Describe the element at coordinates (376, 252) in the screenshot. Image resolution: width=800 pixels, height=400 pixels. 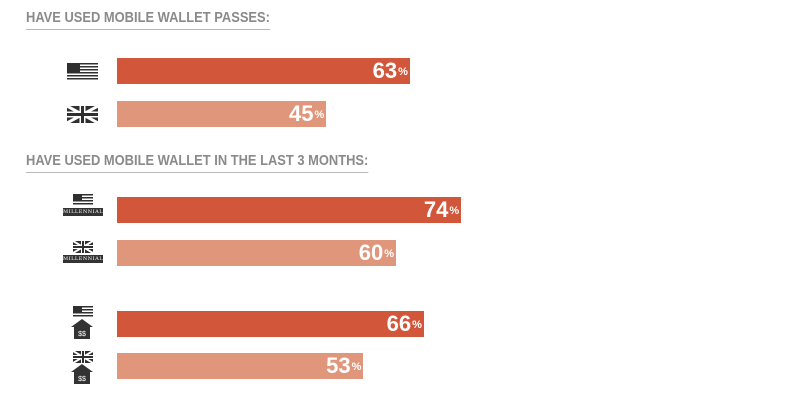
I see `bar-value-label: 60%` at that location.